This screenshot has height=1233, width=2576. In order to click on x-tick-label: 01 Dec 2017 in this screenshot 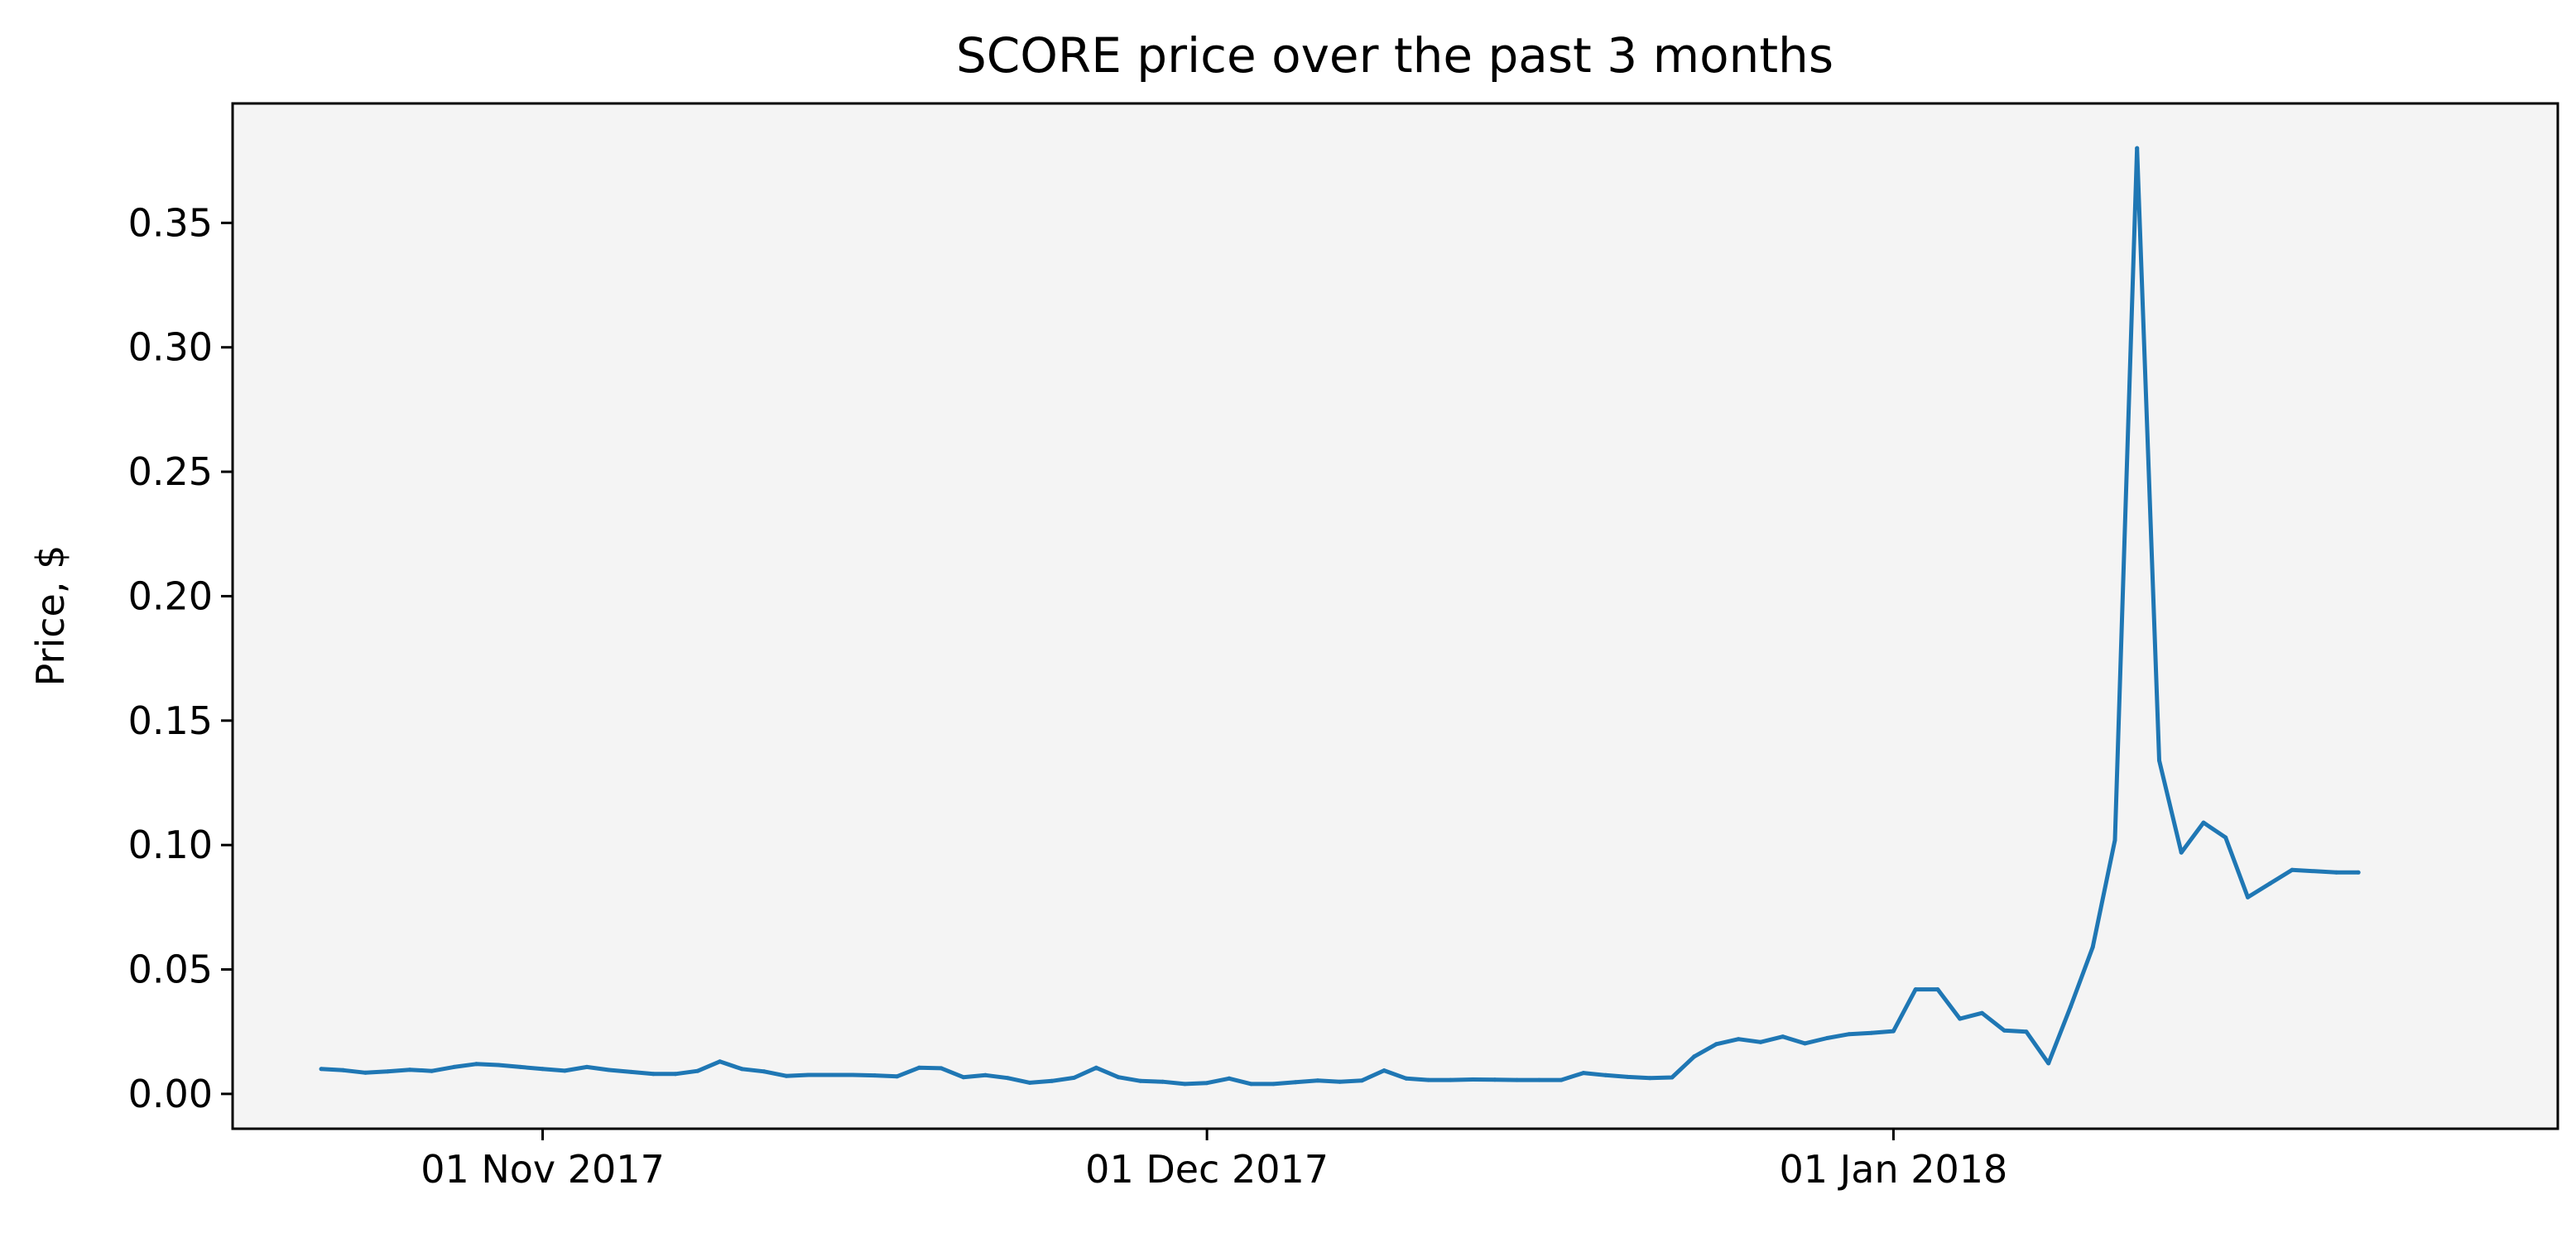, I will do `click(1207, 1169)`.